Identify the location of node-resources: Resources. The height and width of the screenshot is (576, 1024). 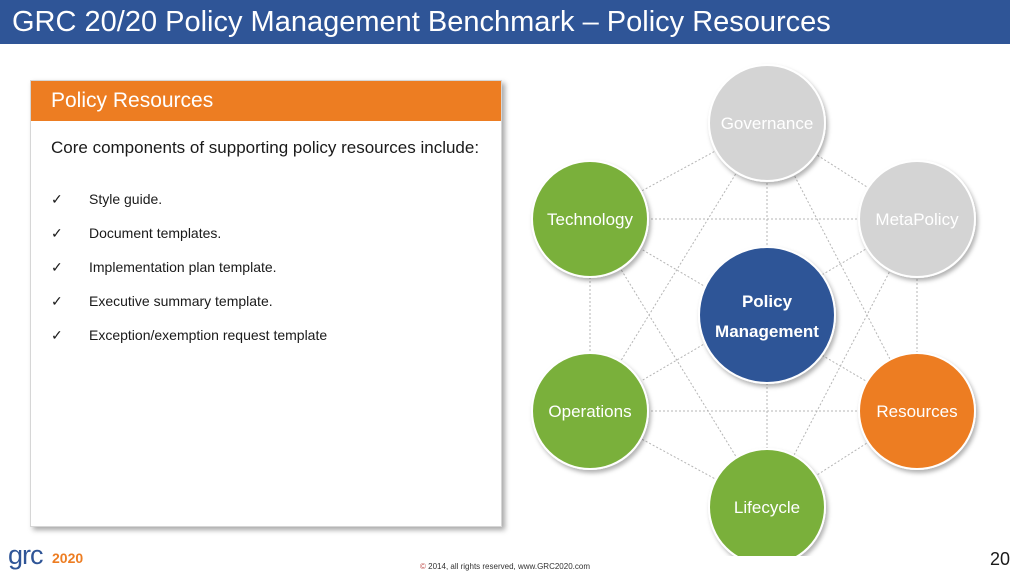
(917, 411).